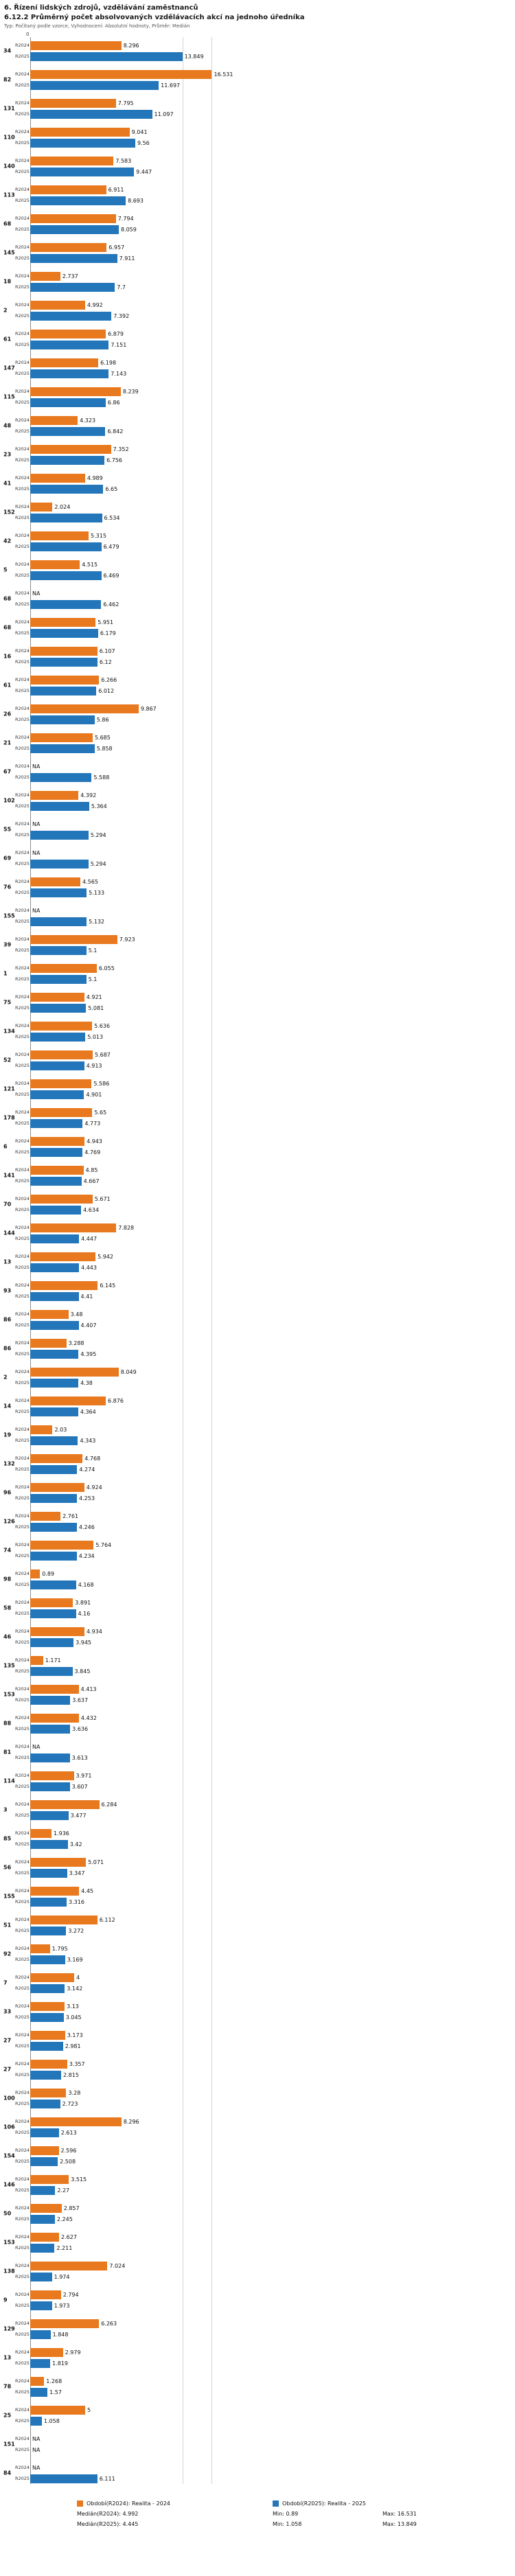 The height and width of the screenshot is (2576, 515). Describe the element at coordinates (257, 1147) in the screenshot. I see `chart-row: 6 R2024 4.943 R2025 4.769` at that location.